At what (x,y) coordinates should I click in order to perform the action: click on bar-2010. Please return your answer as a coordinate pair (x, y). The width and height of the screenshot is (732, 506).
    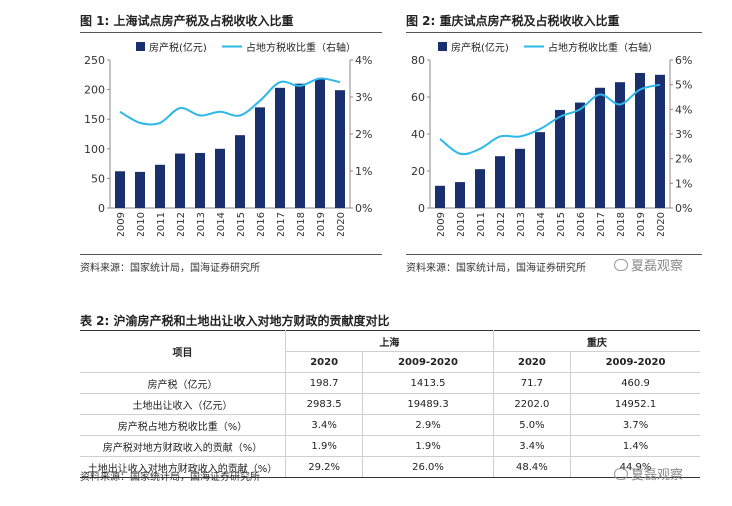
    Looking at the image, I should click on (140, 189).